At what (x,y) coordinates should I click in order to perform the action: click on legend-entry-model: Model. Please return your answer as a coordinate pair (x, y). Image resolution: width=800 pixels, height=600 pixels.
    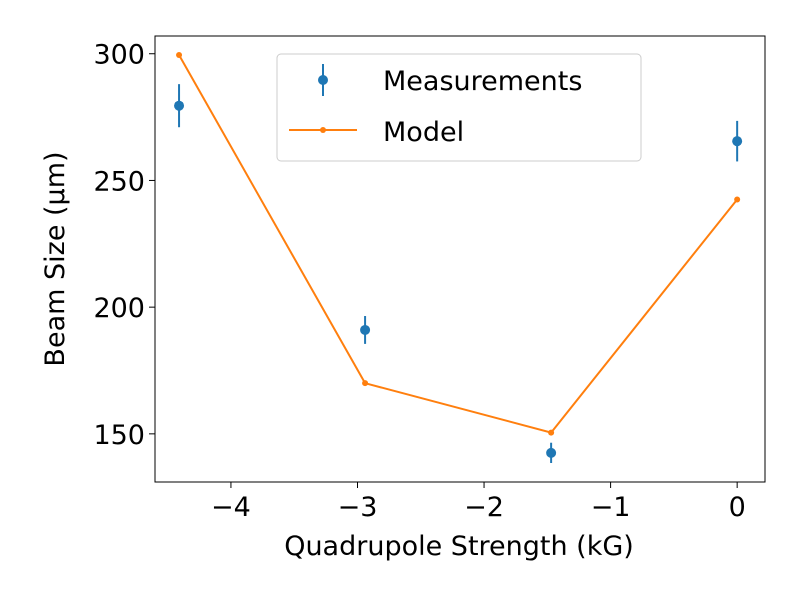
    Looking at the image, I should click on (376, 132).